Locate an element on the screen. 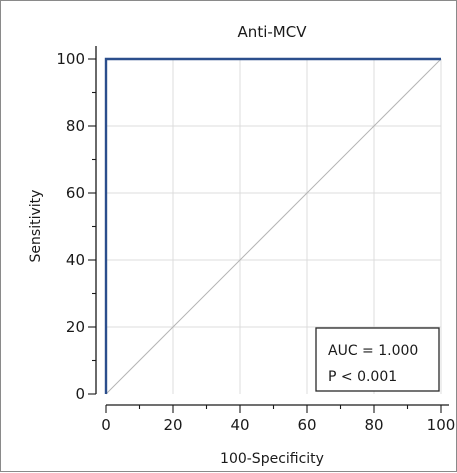 This screenshot has width=457, height=473. annotation-box is located at coordinates (377, 359).